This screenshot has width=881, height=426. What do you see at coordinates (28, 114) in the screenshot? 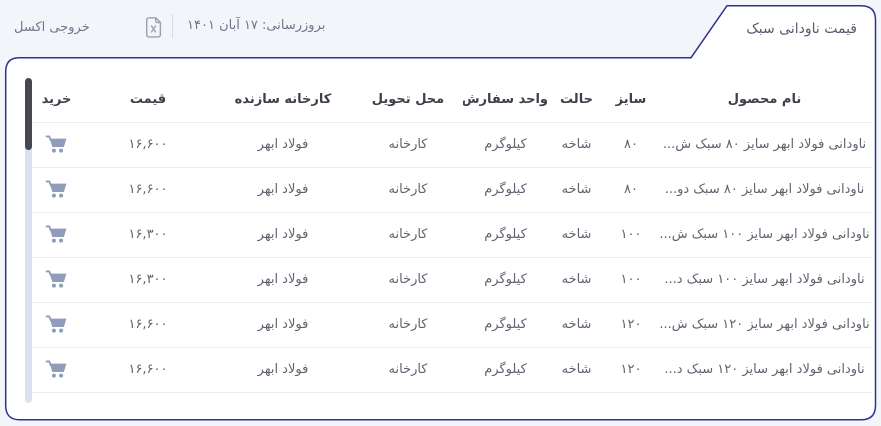
I see `scrollbar-thumb` at bounding box center [28, 114].